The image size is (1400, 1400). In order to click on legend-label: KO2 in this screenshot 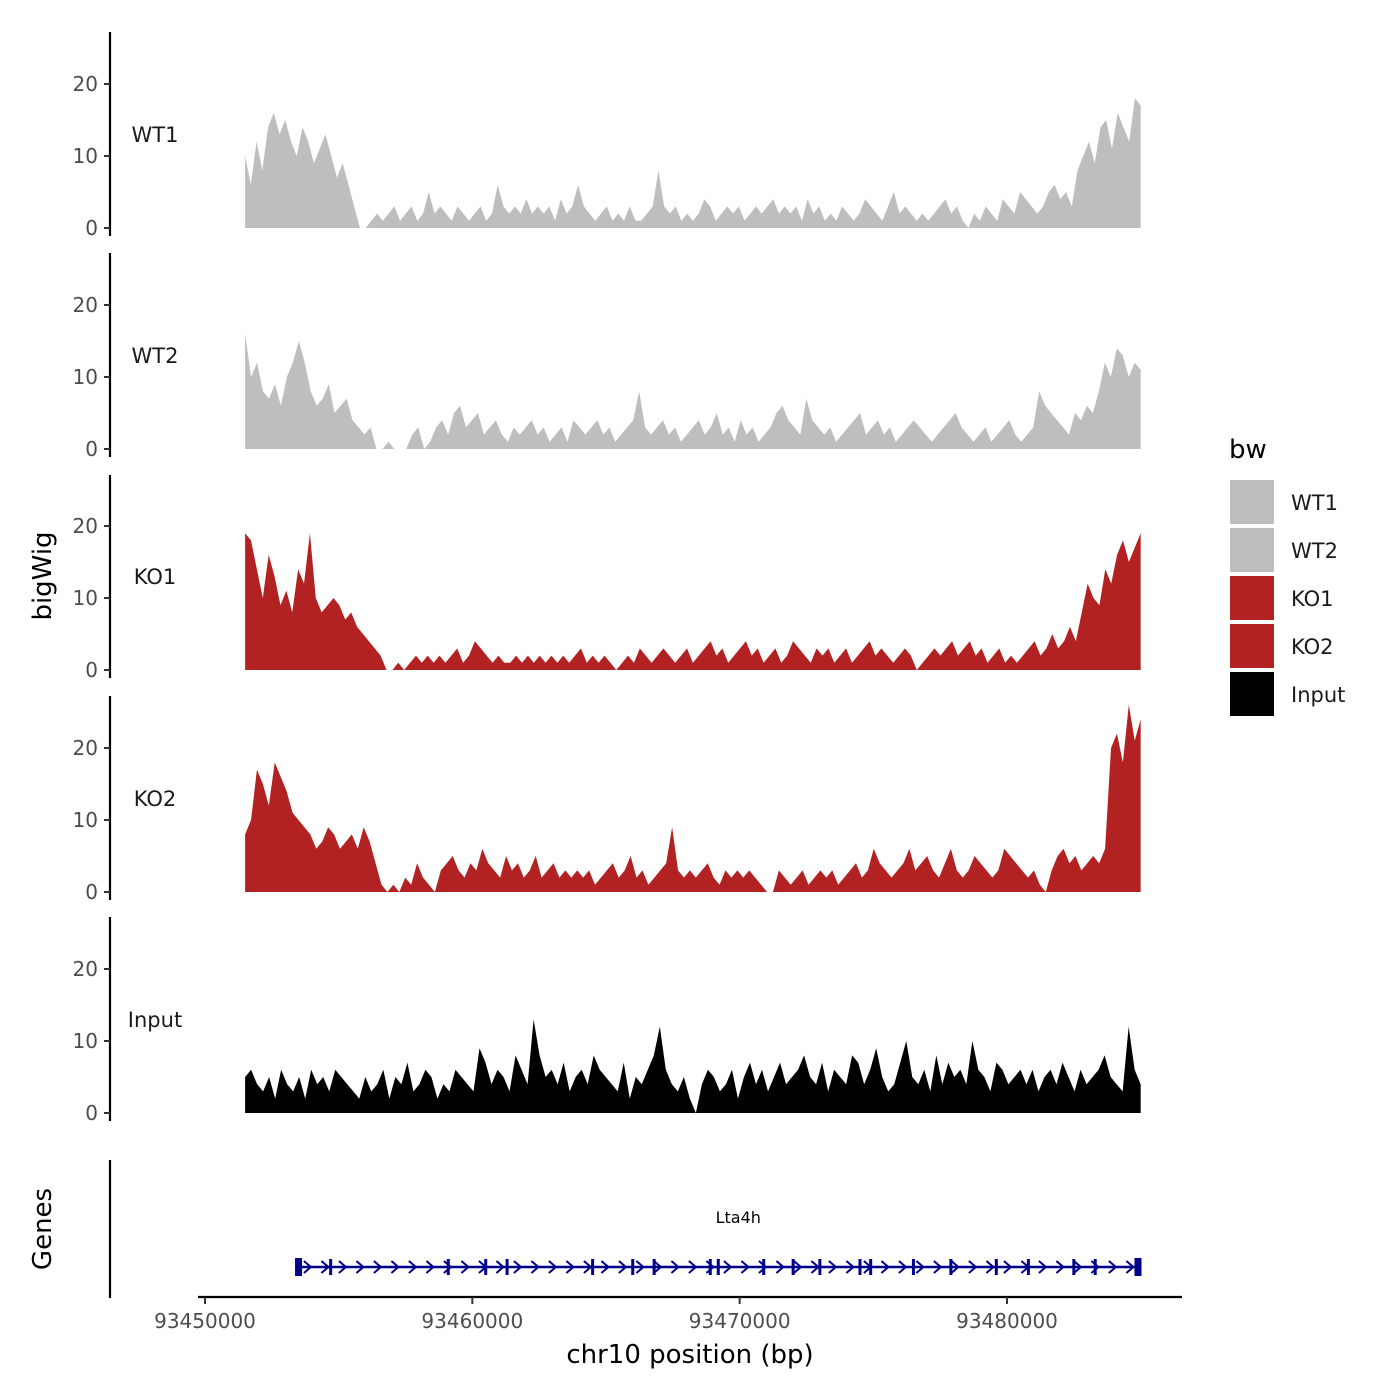, I will do `click(1312, 647)`.